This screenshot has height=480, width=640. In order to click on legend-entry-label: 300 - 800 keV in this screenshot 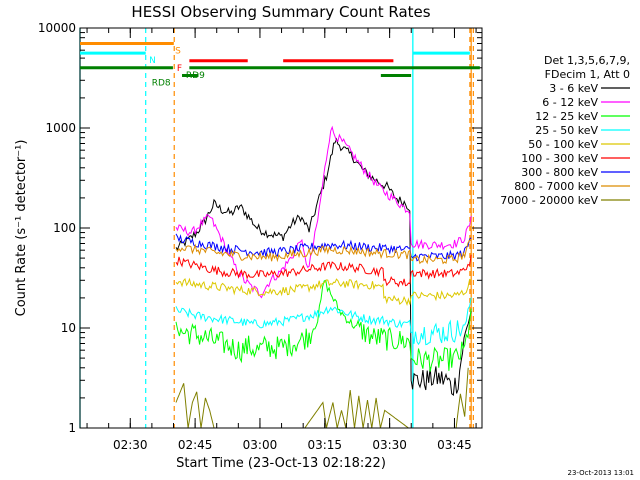, I will do `click(559, 172)`.